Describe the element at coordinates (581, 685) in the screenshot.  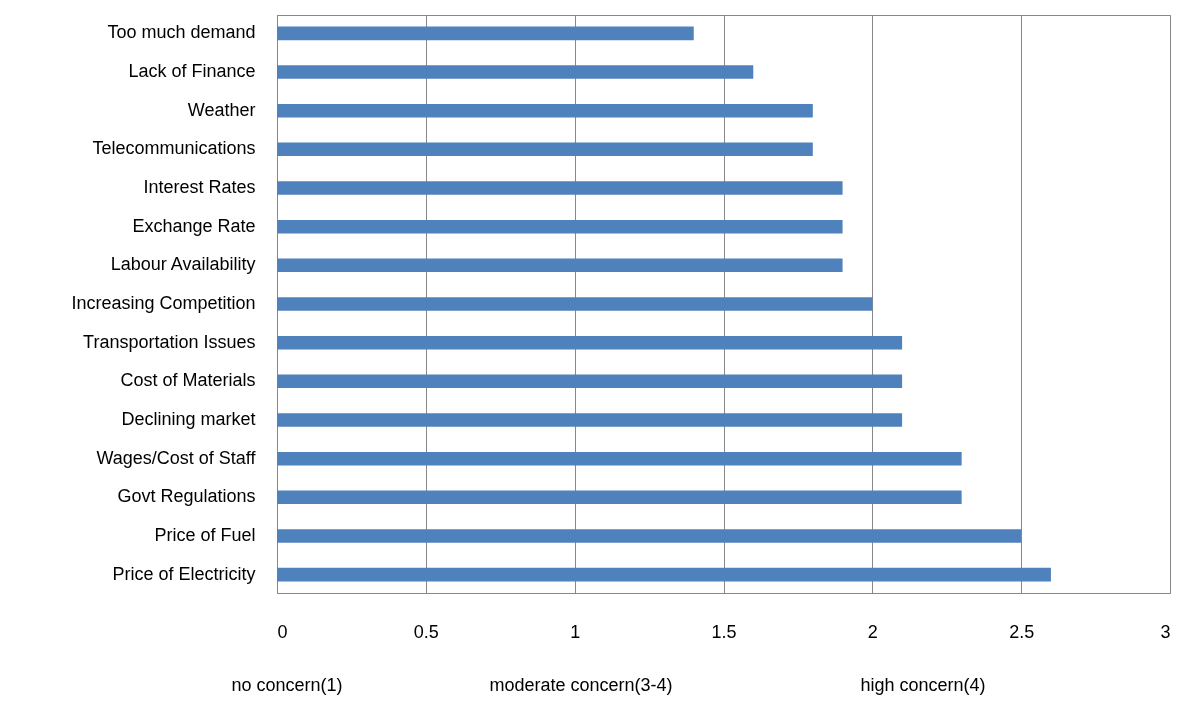
I see `text: moderate concern(3-4)` at that location.